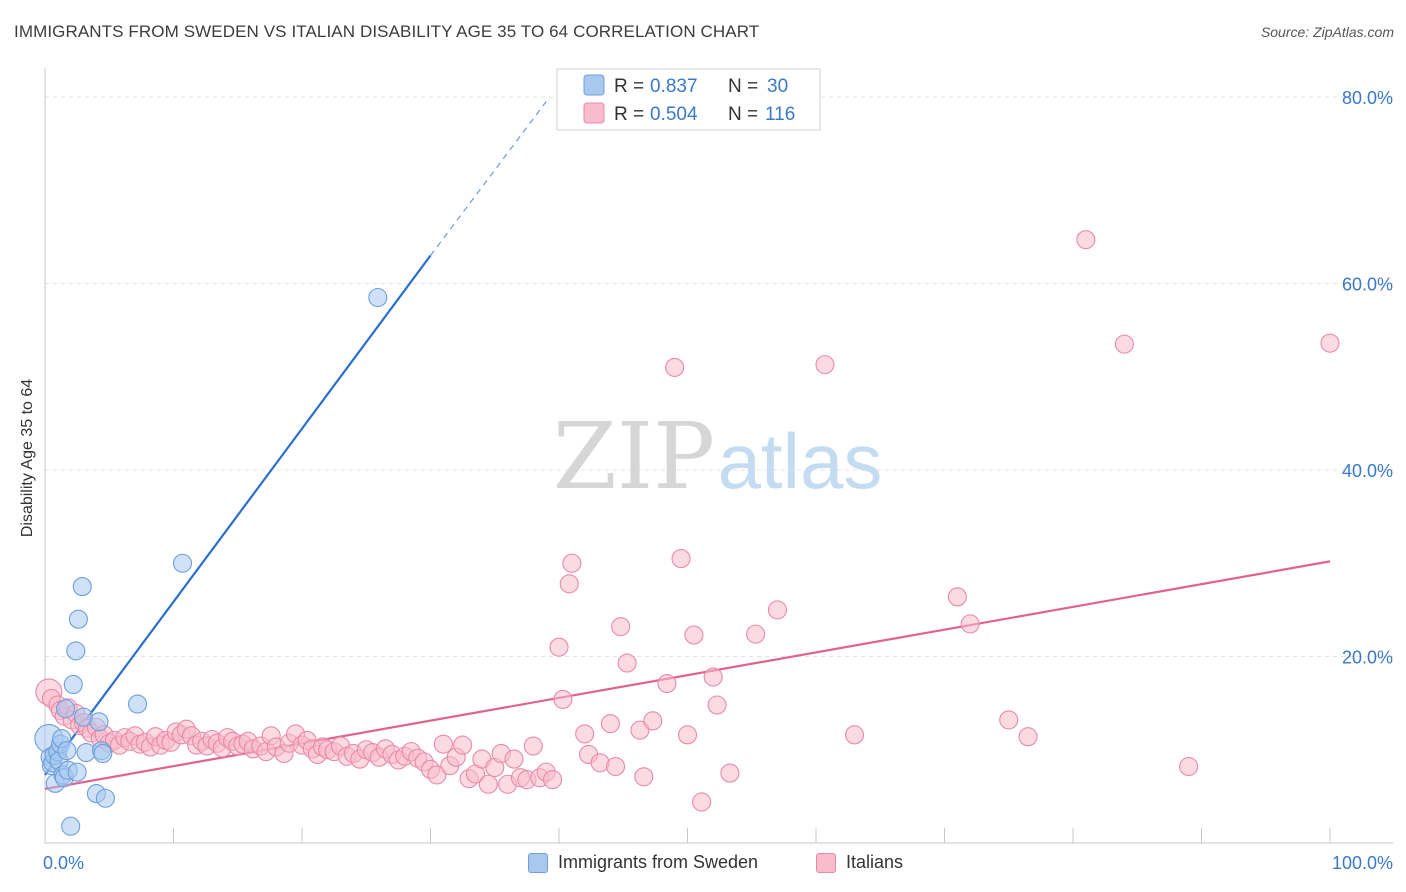  I want to click on legend-item-italians: Italians, so click(859, 862).